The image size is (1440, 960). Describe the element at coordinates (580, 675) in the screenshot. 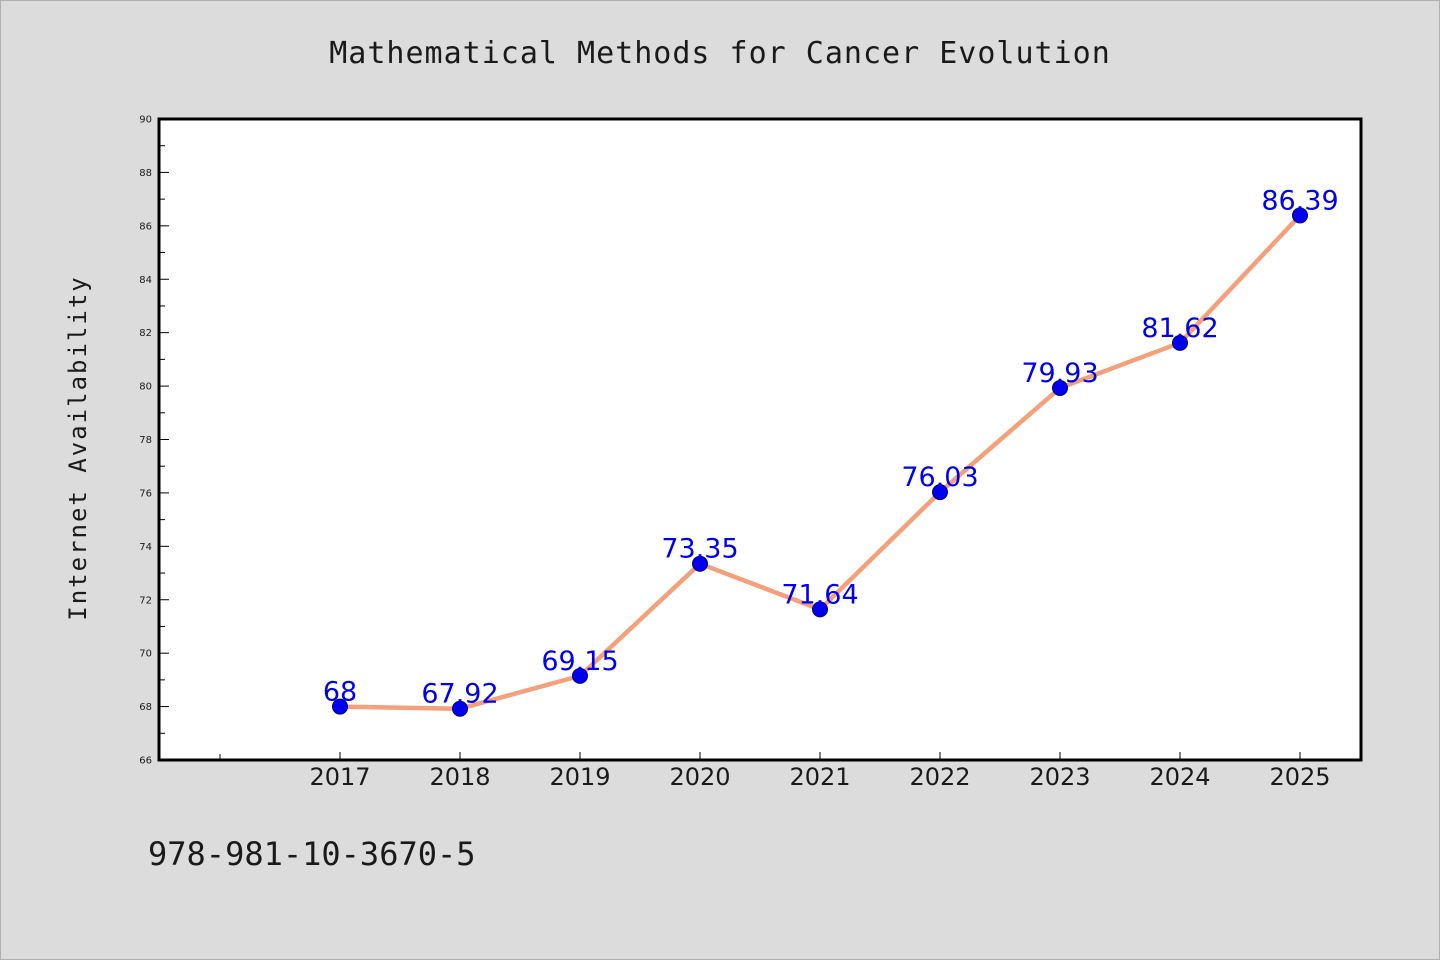

I see `data-point-2019` at that location.